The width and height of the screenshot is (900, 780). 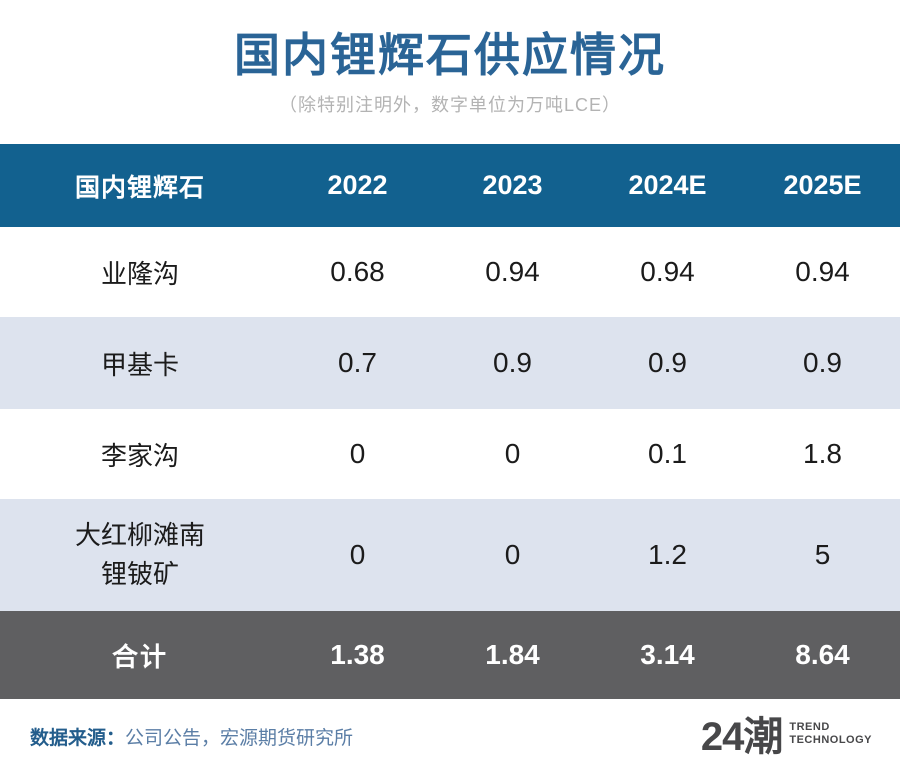 I want to click on table-row-jiajika: 甲基卡 0.7 0.9 0.9 0.9, so click(x=450, y=363).